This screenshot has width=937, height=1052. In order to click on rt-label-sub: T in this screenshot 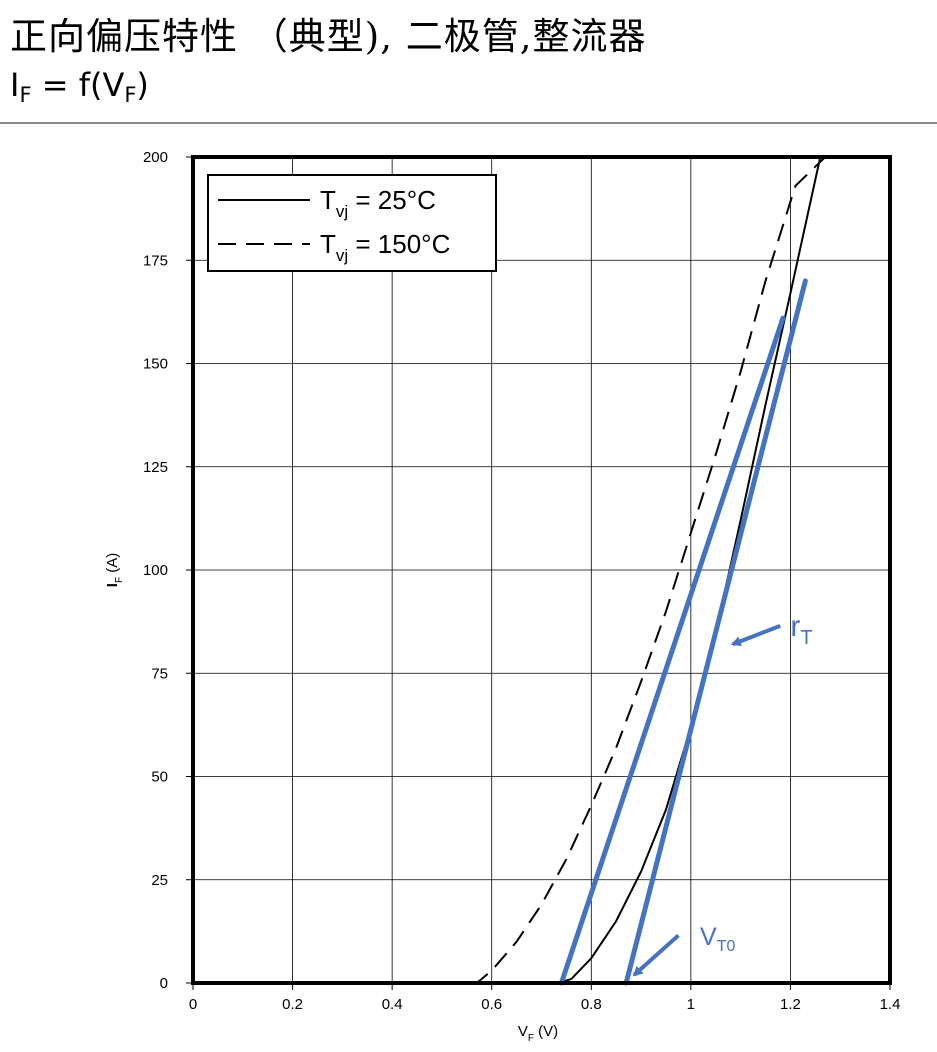, I will do `click(806, 638)`.